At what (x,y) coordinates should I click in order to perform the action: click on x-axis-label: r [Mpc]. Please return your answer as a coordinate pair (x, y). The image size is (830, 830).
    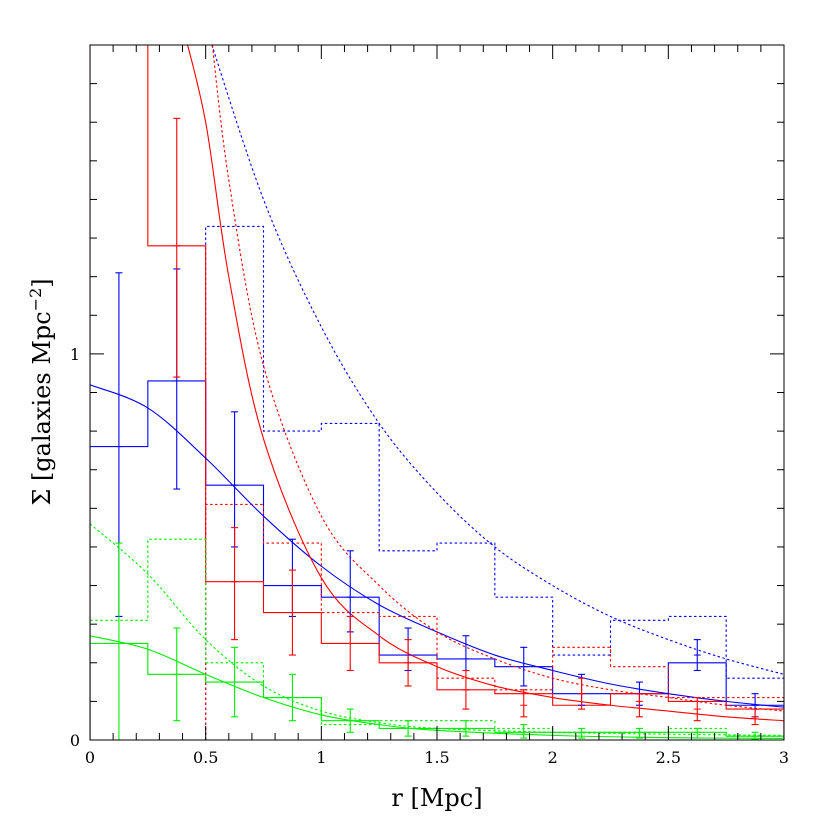
    Looking at the image, I should click on (436, 798).